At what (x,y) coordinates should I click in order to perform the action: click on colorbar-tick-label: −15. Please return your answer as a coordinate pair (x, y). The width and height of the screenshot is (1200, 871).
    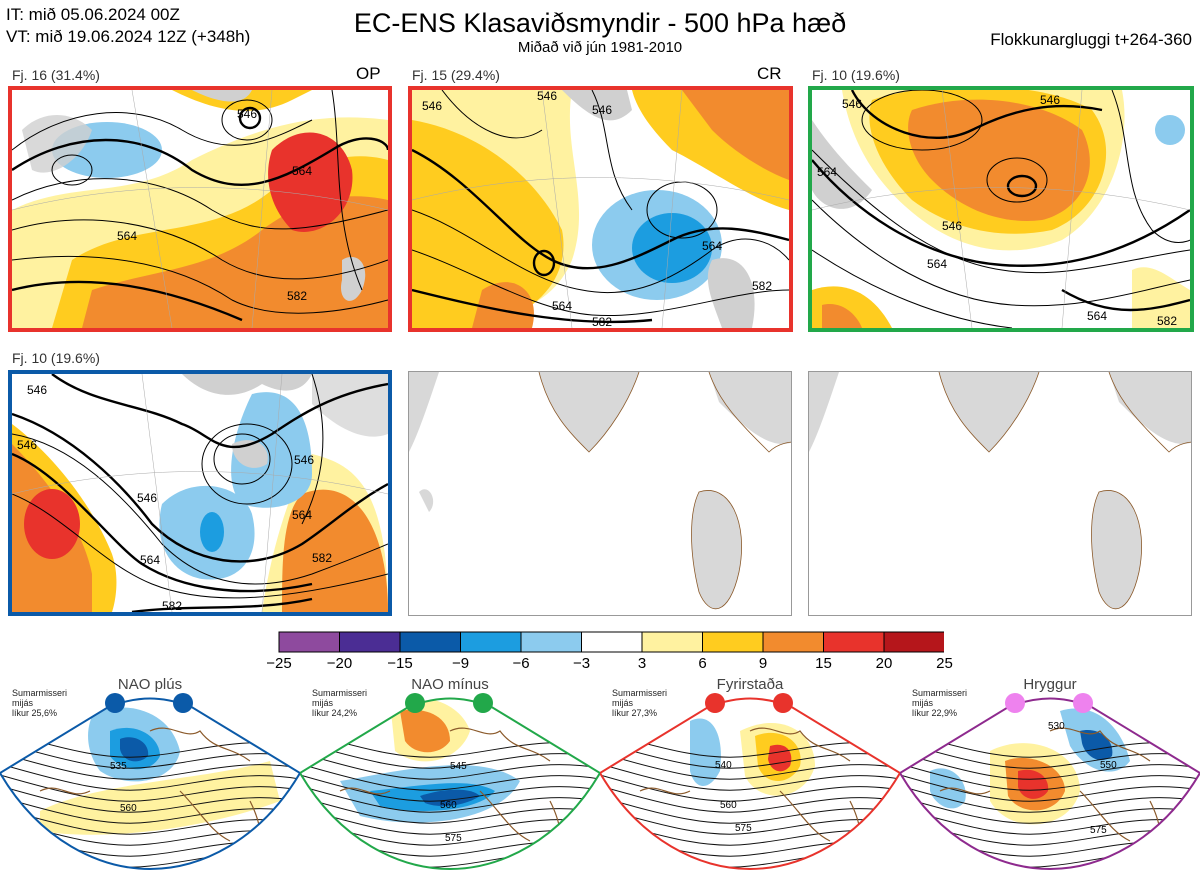
    Looking at the image, I should click on (400, 663).